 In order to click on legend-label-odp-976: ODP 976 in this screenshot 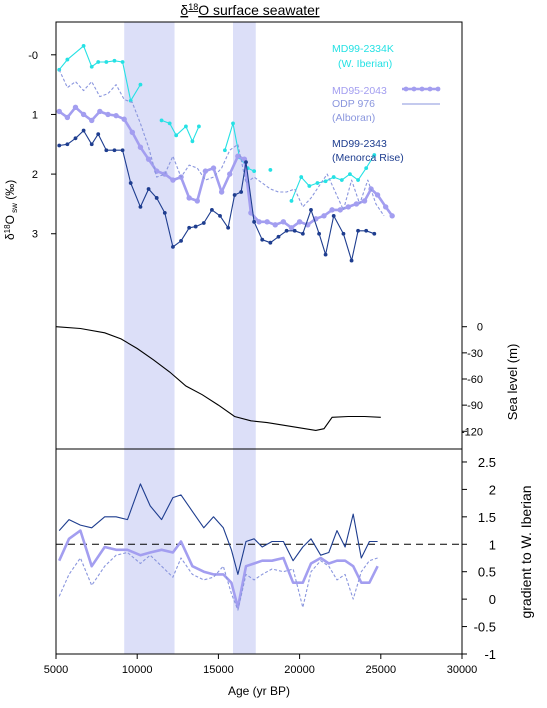, I will do `click(353, 104)`.